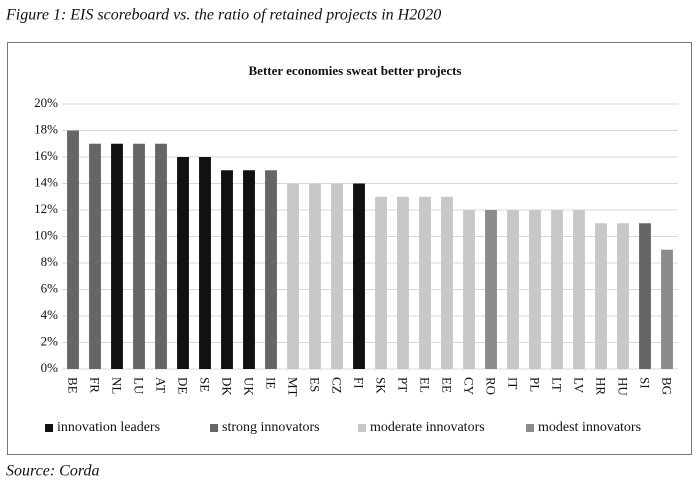  I want to click on x-tick-label: IE, so click(271, 383).